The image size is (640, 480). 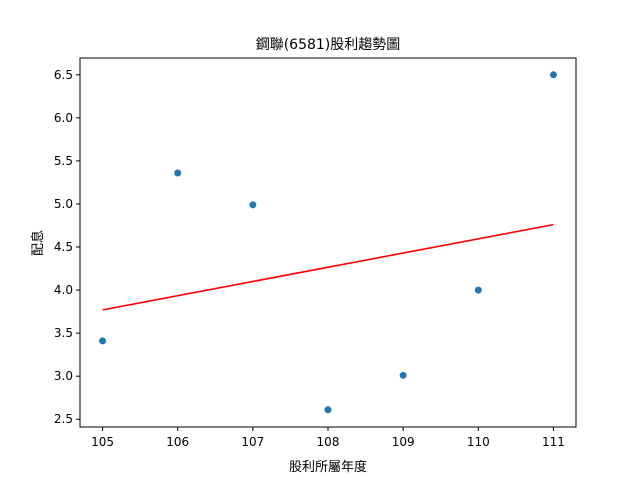 I want to click on y-tick-label-4: 4.0, so click(x=63, y=290).